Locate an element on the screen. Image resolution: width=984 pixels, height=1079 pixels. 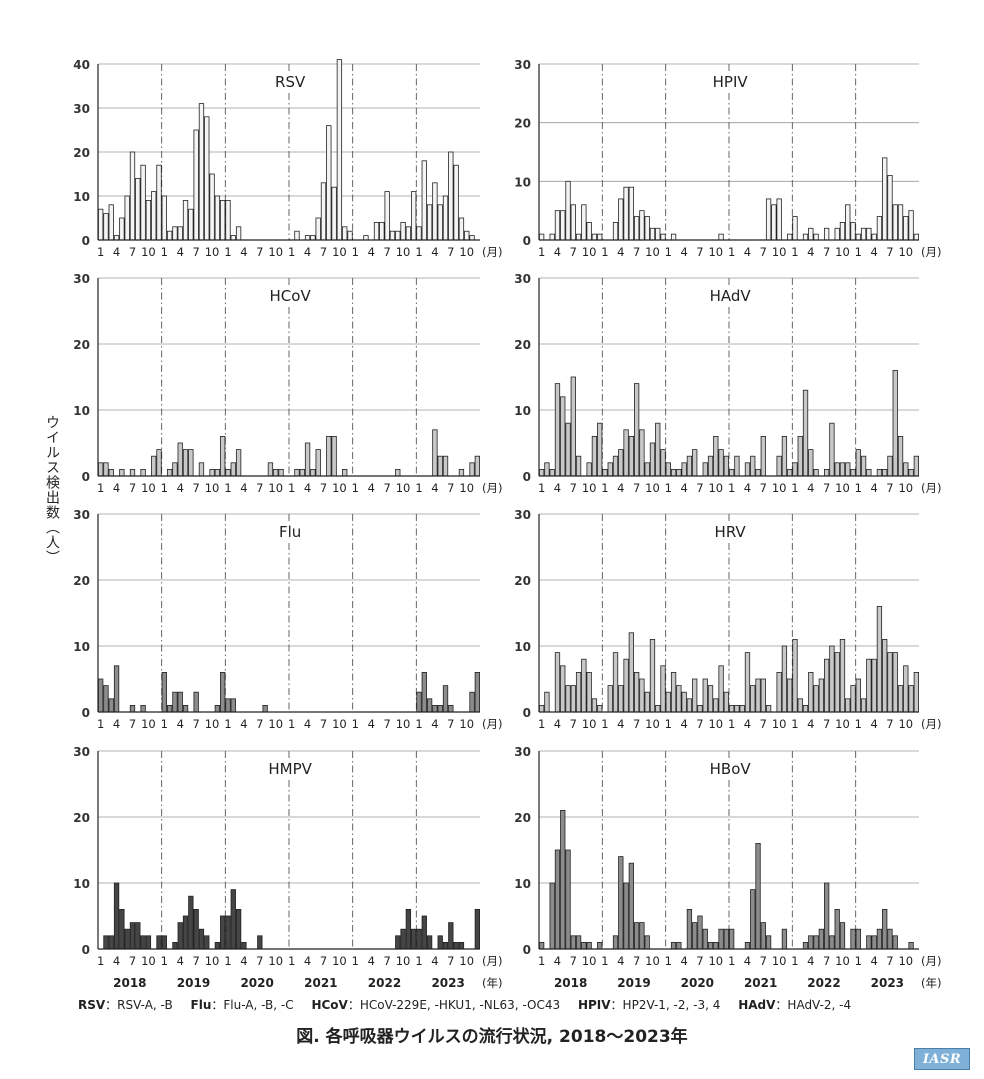
flu-month-label: 10 is located at coordinates (466, 724).